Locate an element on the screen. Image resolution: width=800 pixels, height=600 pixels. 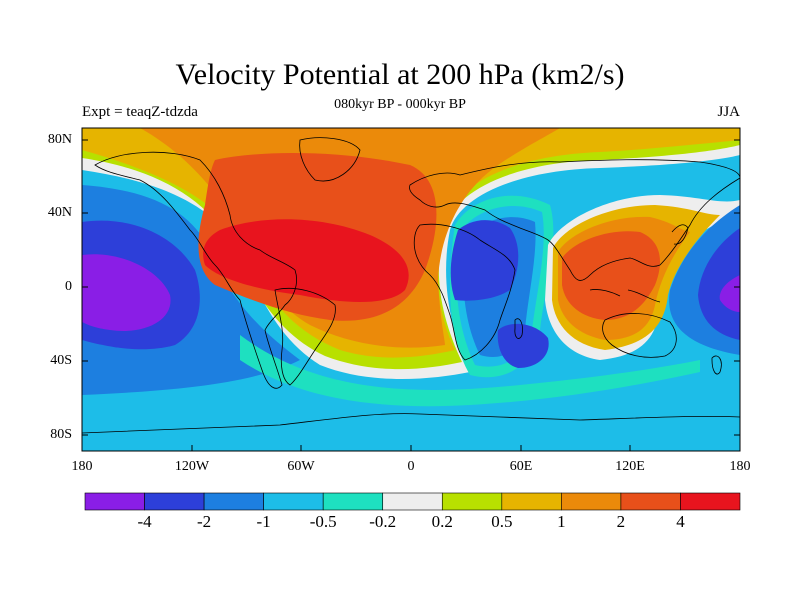
colorbar is located at coordinates (412, 501).